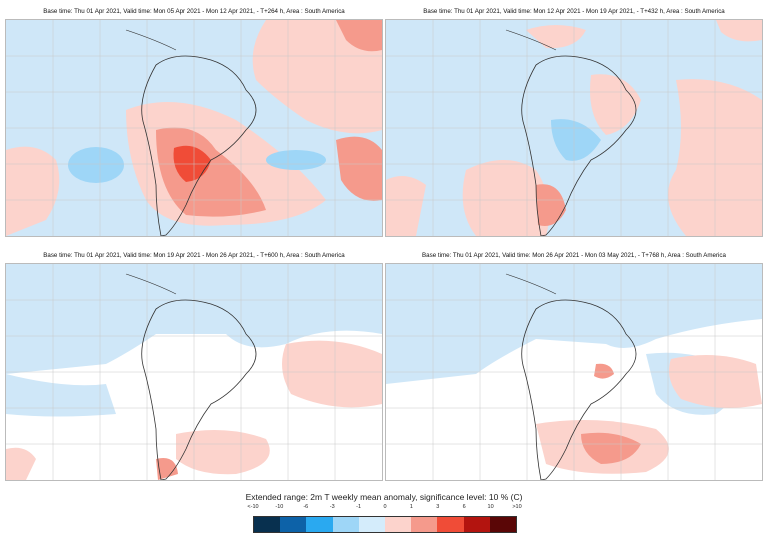  What do you see at coordinates (490, 507) in the screenshot?
I see `legend-tick-label: 10` at bounding box center [490, 507].